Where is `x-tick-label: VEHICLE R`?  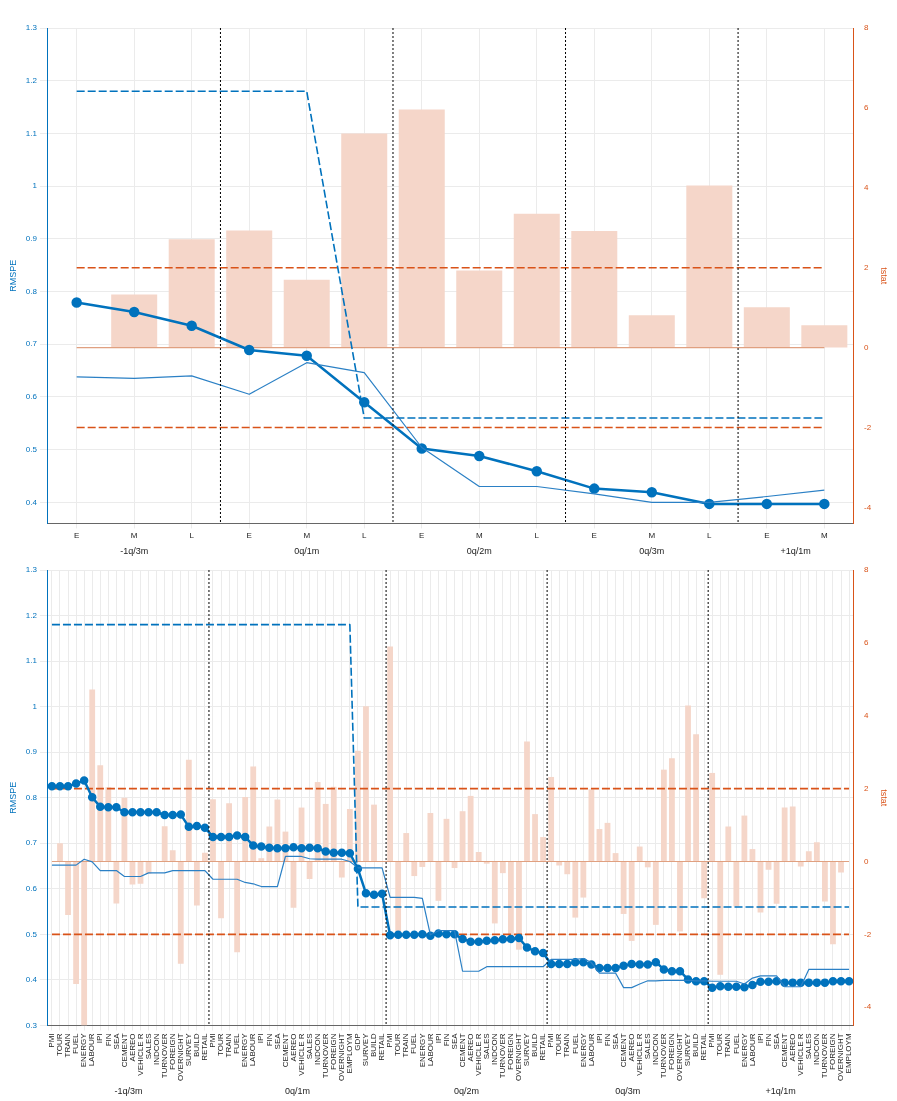
x-tick-label: VEHICLE R is located at coordinates (301, 1054).